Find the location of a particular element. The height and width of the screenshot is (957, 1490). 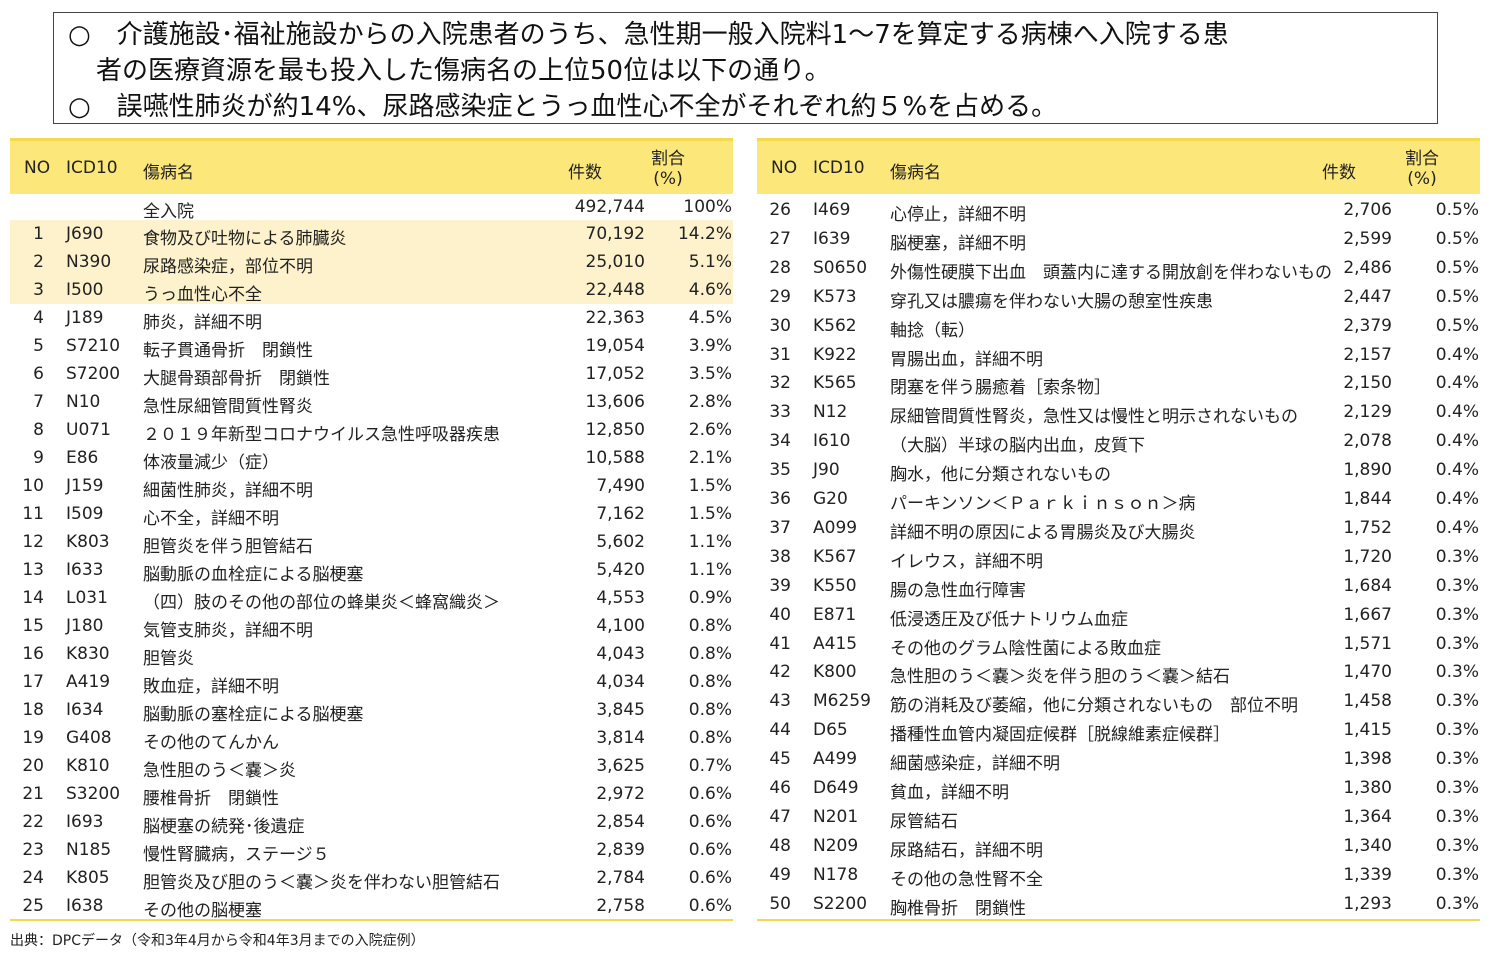

row-disease: 敗血症，詳細不明 is located at coordinates (211, 687).